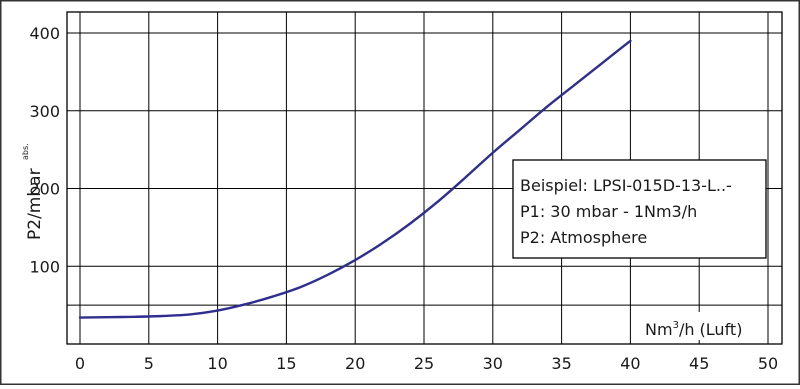 The image size is (800, 389). I want to click on x-tick-label-35: 35, so click(561, 363).